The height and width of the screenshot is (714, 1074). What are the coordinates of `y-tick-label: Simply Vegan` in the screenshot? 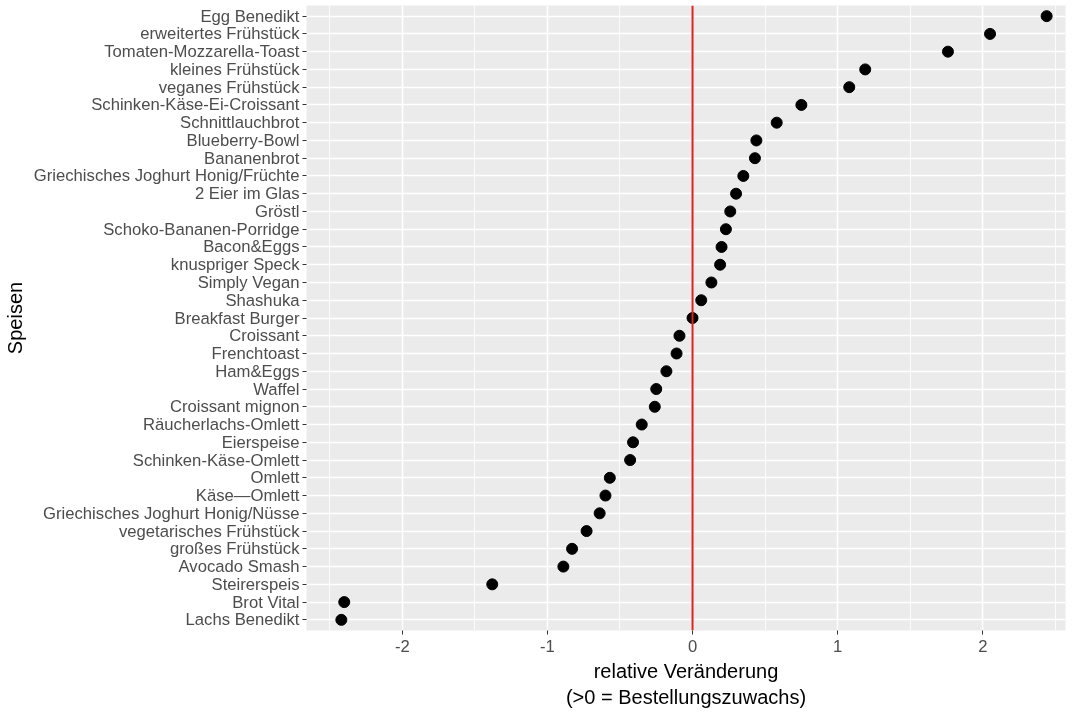 It's located at (248, 282).